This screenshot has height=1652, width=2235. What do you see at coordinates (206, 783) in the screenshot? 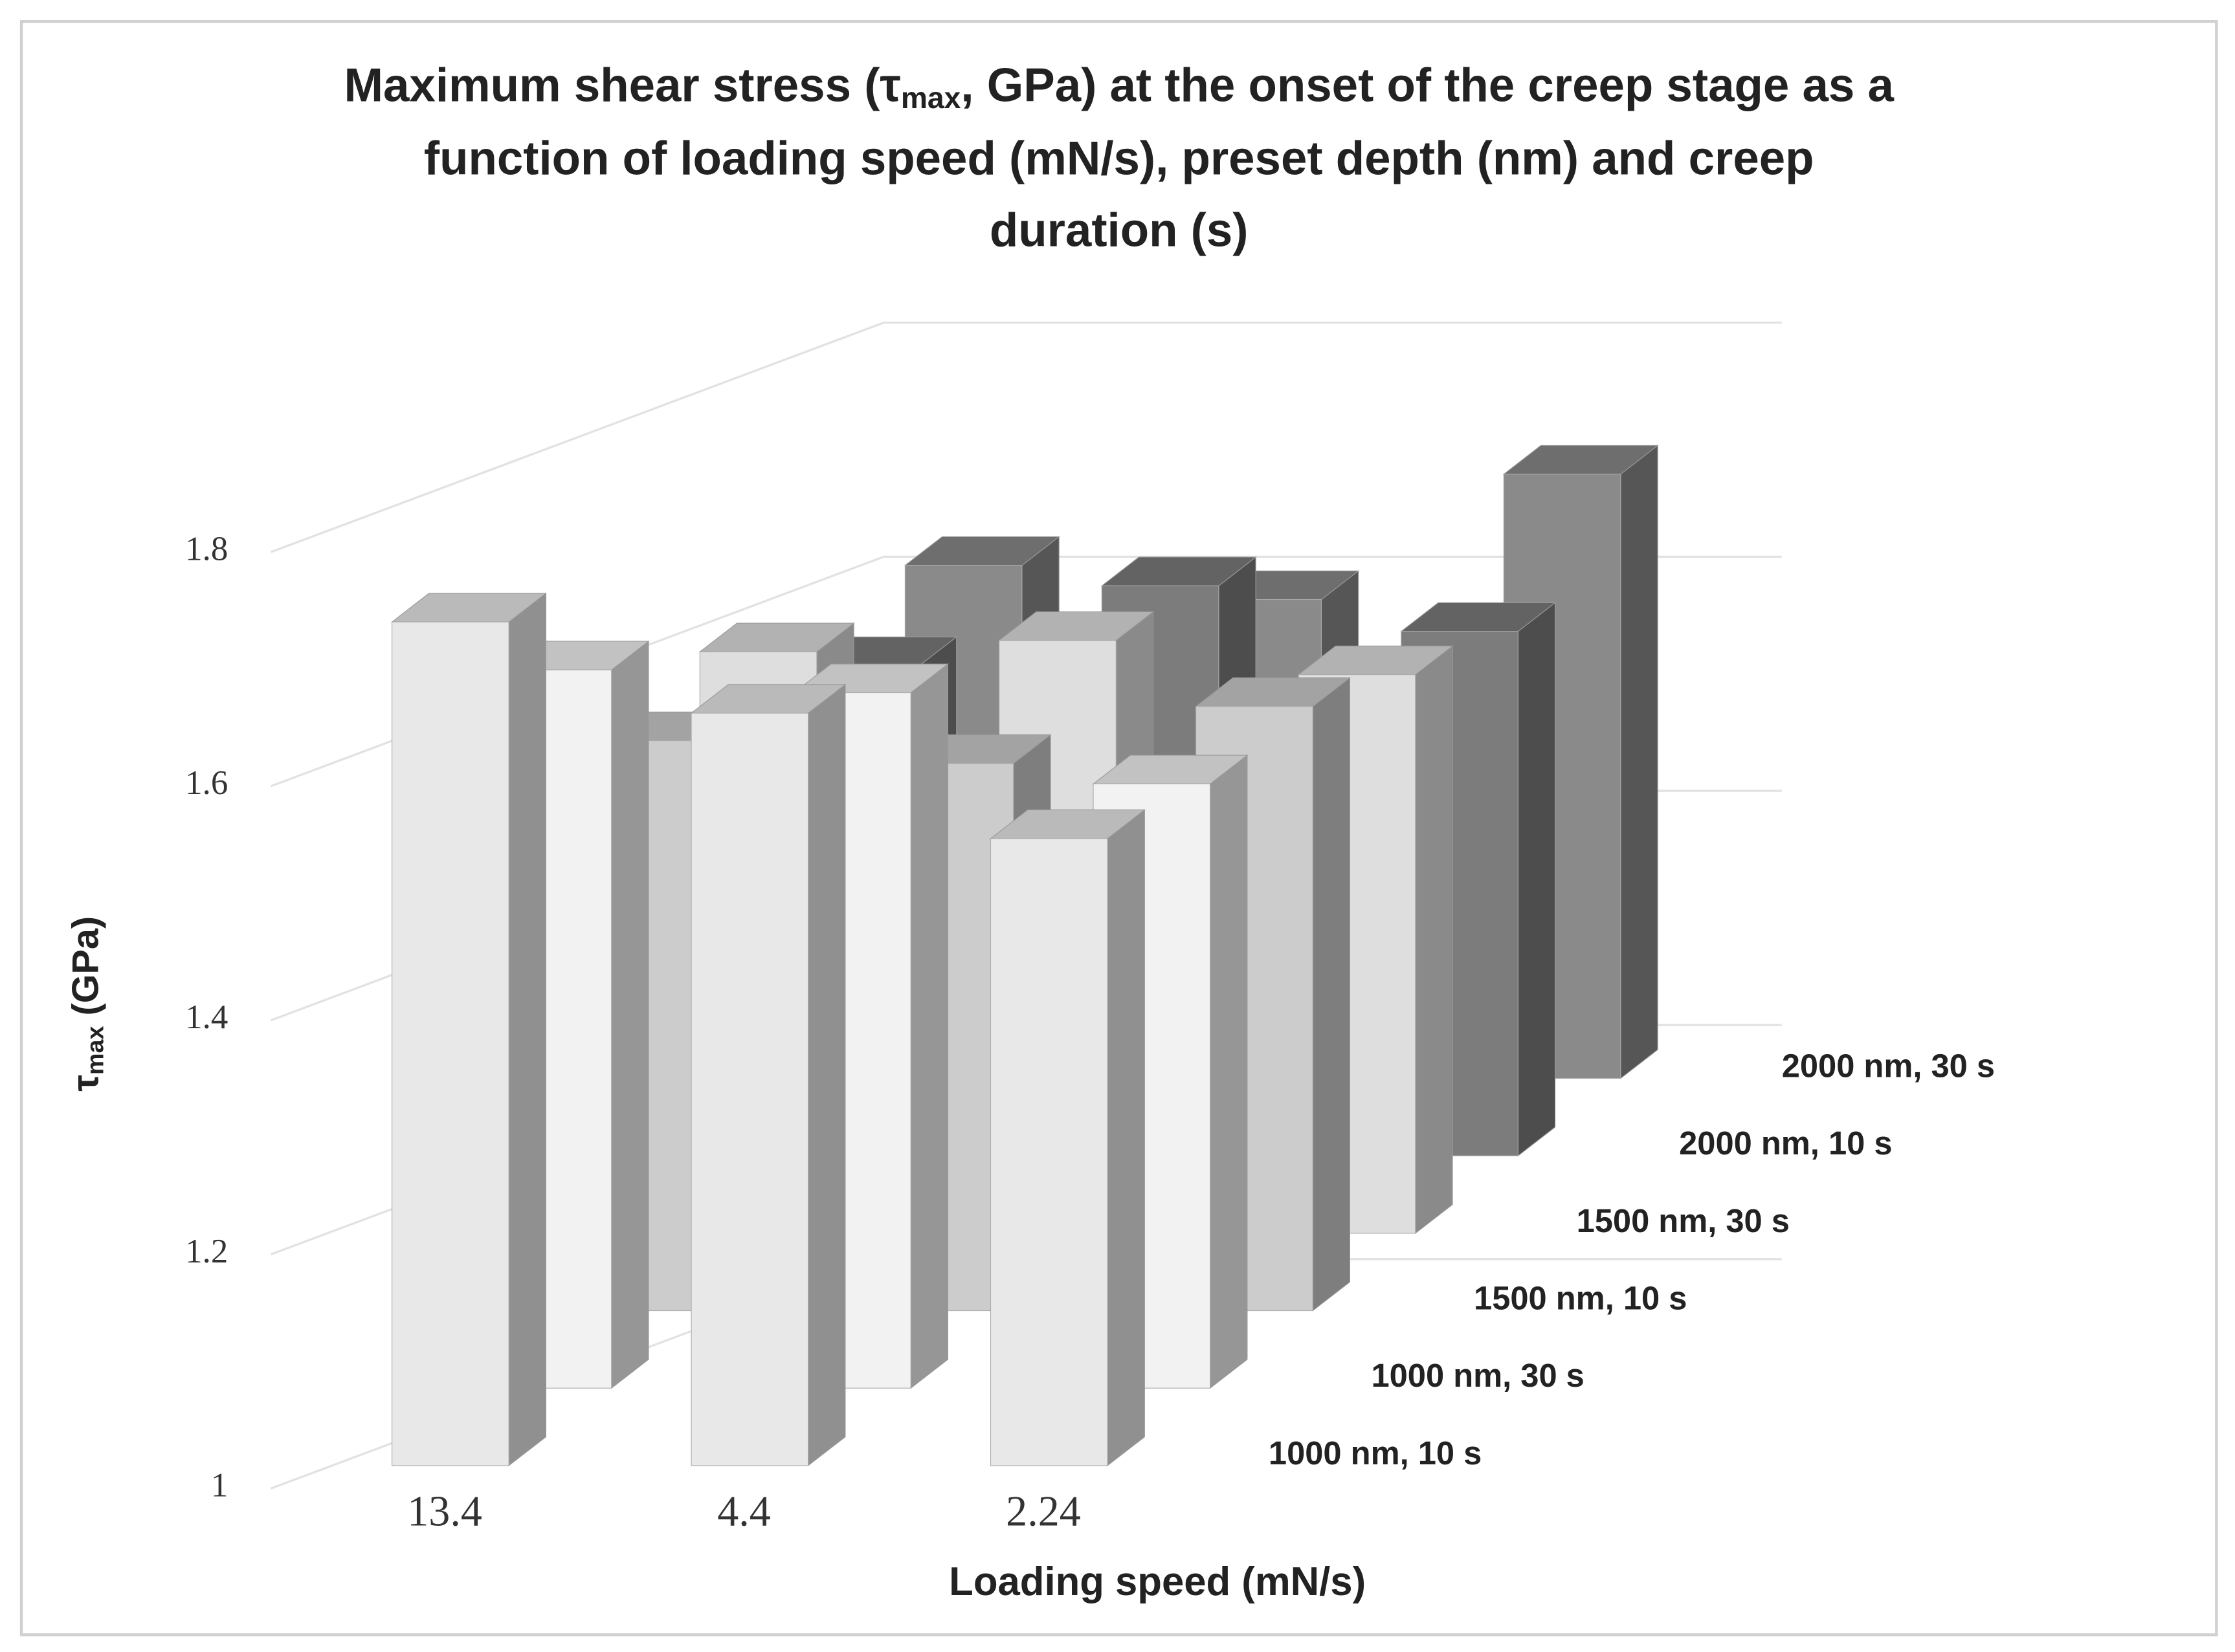
I see `y-tick-label: 1.6` at bounding box center [206, 783].